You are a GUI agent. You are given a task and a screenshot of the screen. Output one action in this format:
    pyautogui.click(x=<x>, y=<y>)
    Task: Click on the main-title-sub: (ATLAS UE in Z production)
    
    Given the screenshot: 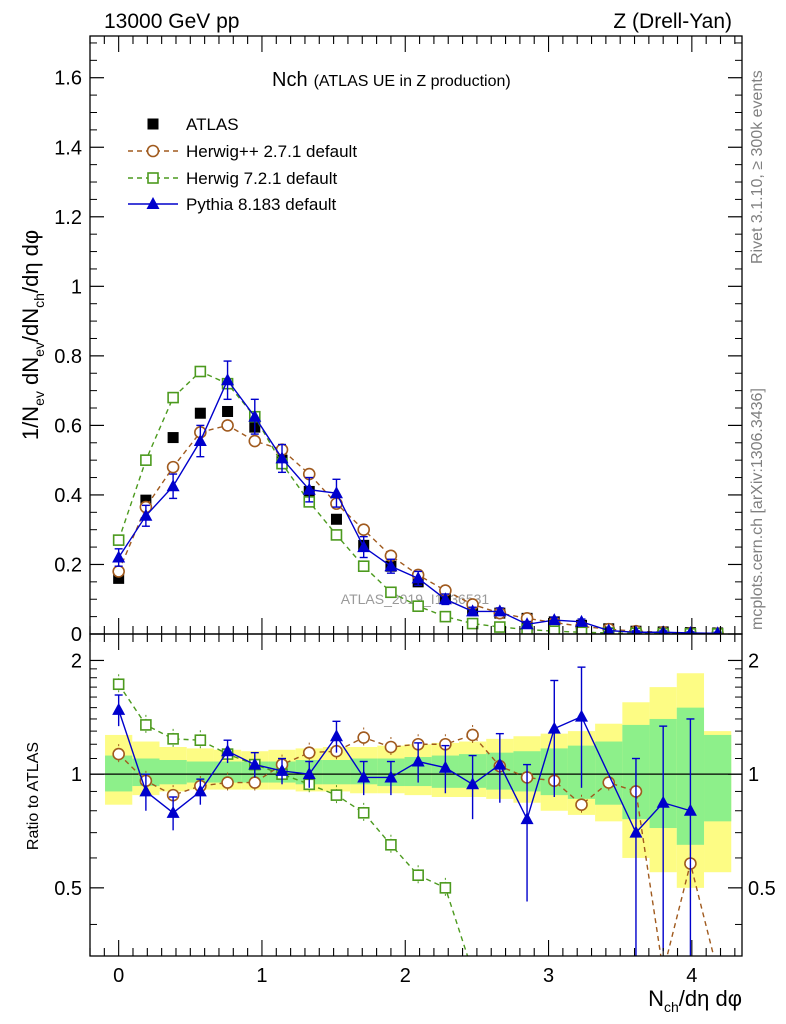 What is the action you would take?
    pyautogui.click(x=412, y=81)
    